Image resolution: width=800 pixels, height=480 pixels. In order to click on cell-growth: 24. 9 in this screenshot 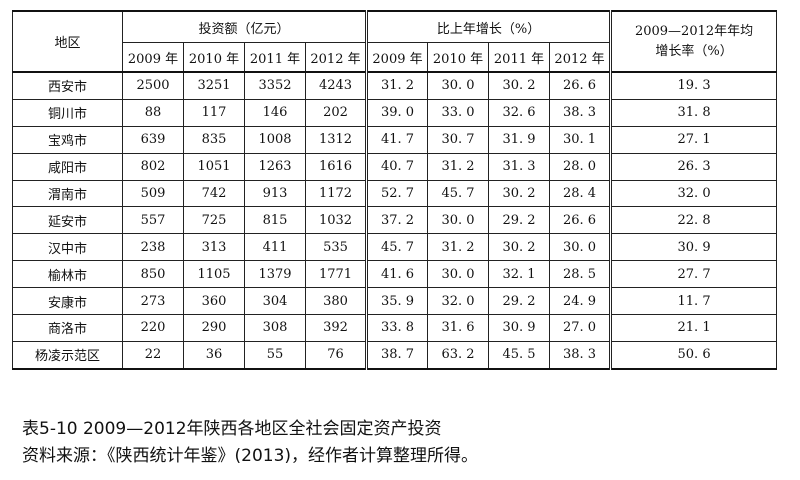, I will do `click(580, 301)`.